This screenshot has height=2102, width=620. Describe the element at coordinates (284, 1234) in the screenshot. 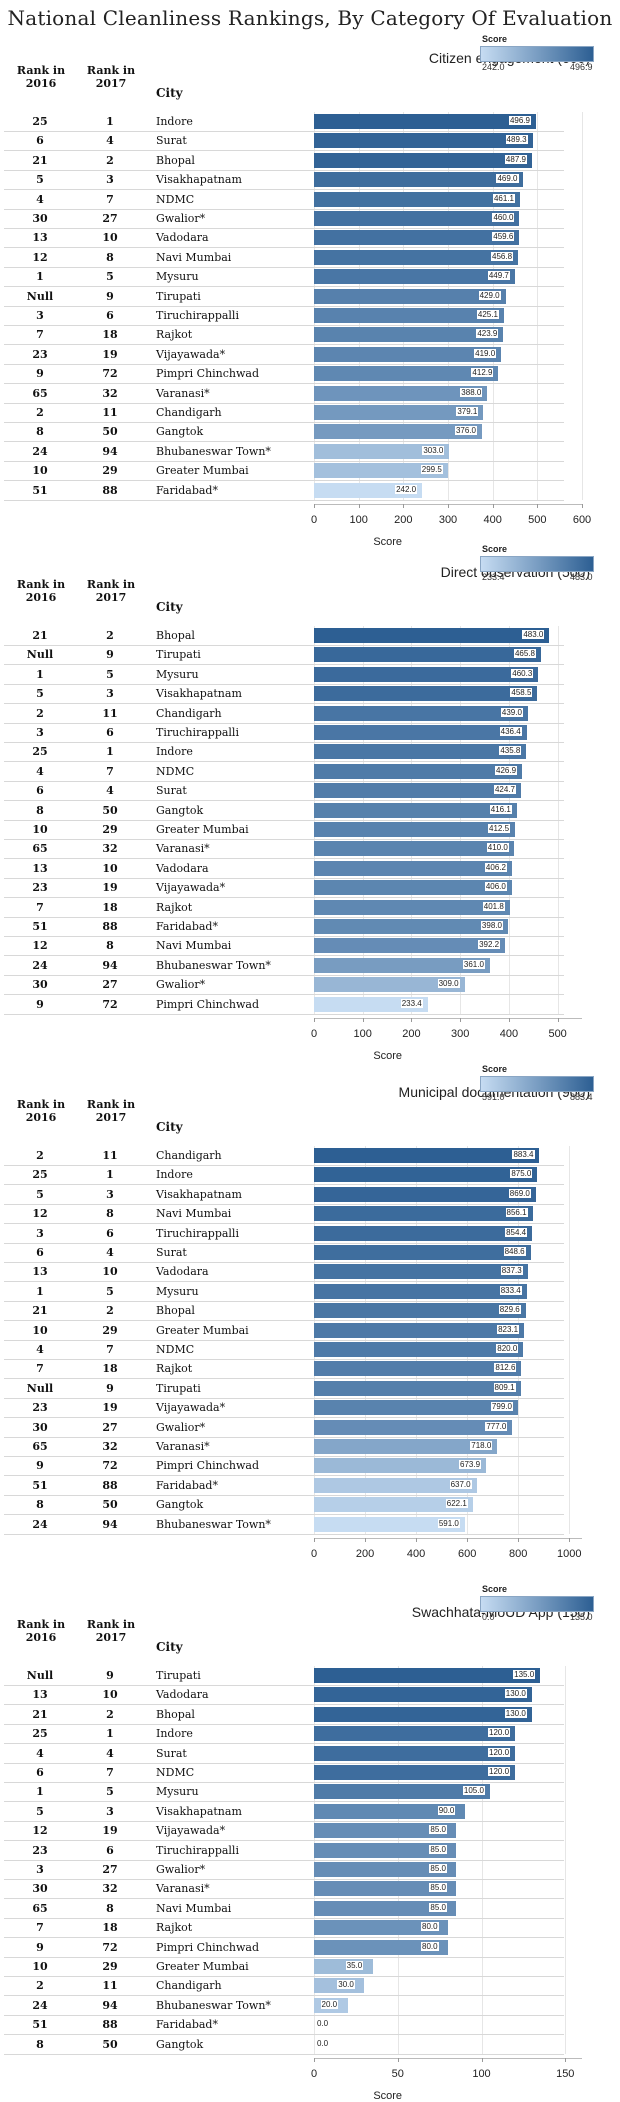

I see `table-row: 3 6 Tiruchirappalli 854.4` at that location.